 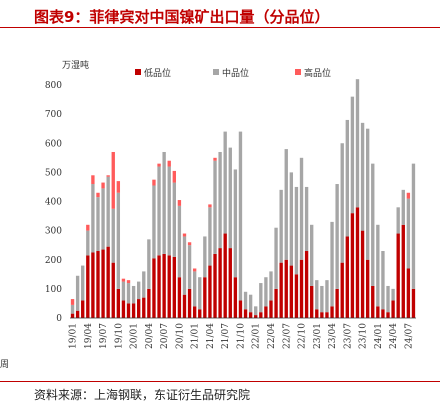 What do you see at coordinates (272, 336) in the screenshot?
I see `x-tick-label: 22/04` at bounding box center [272, 336].